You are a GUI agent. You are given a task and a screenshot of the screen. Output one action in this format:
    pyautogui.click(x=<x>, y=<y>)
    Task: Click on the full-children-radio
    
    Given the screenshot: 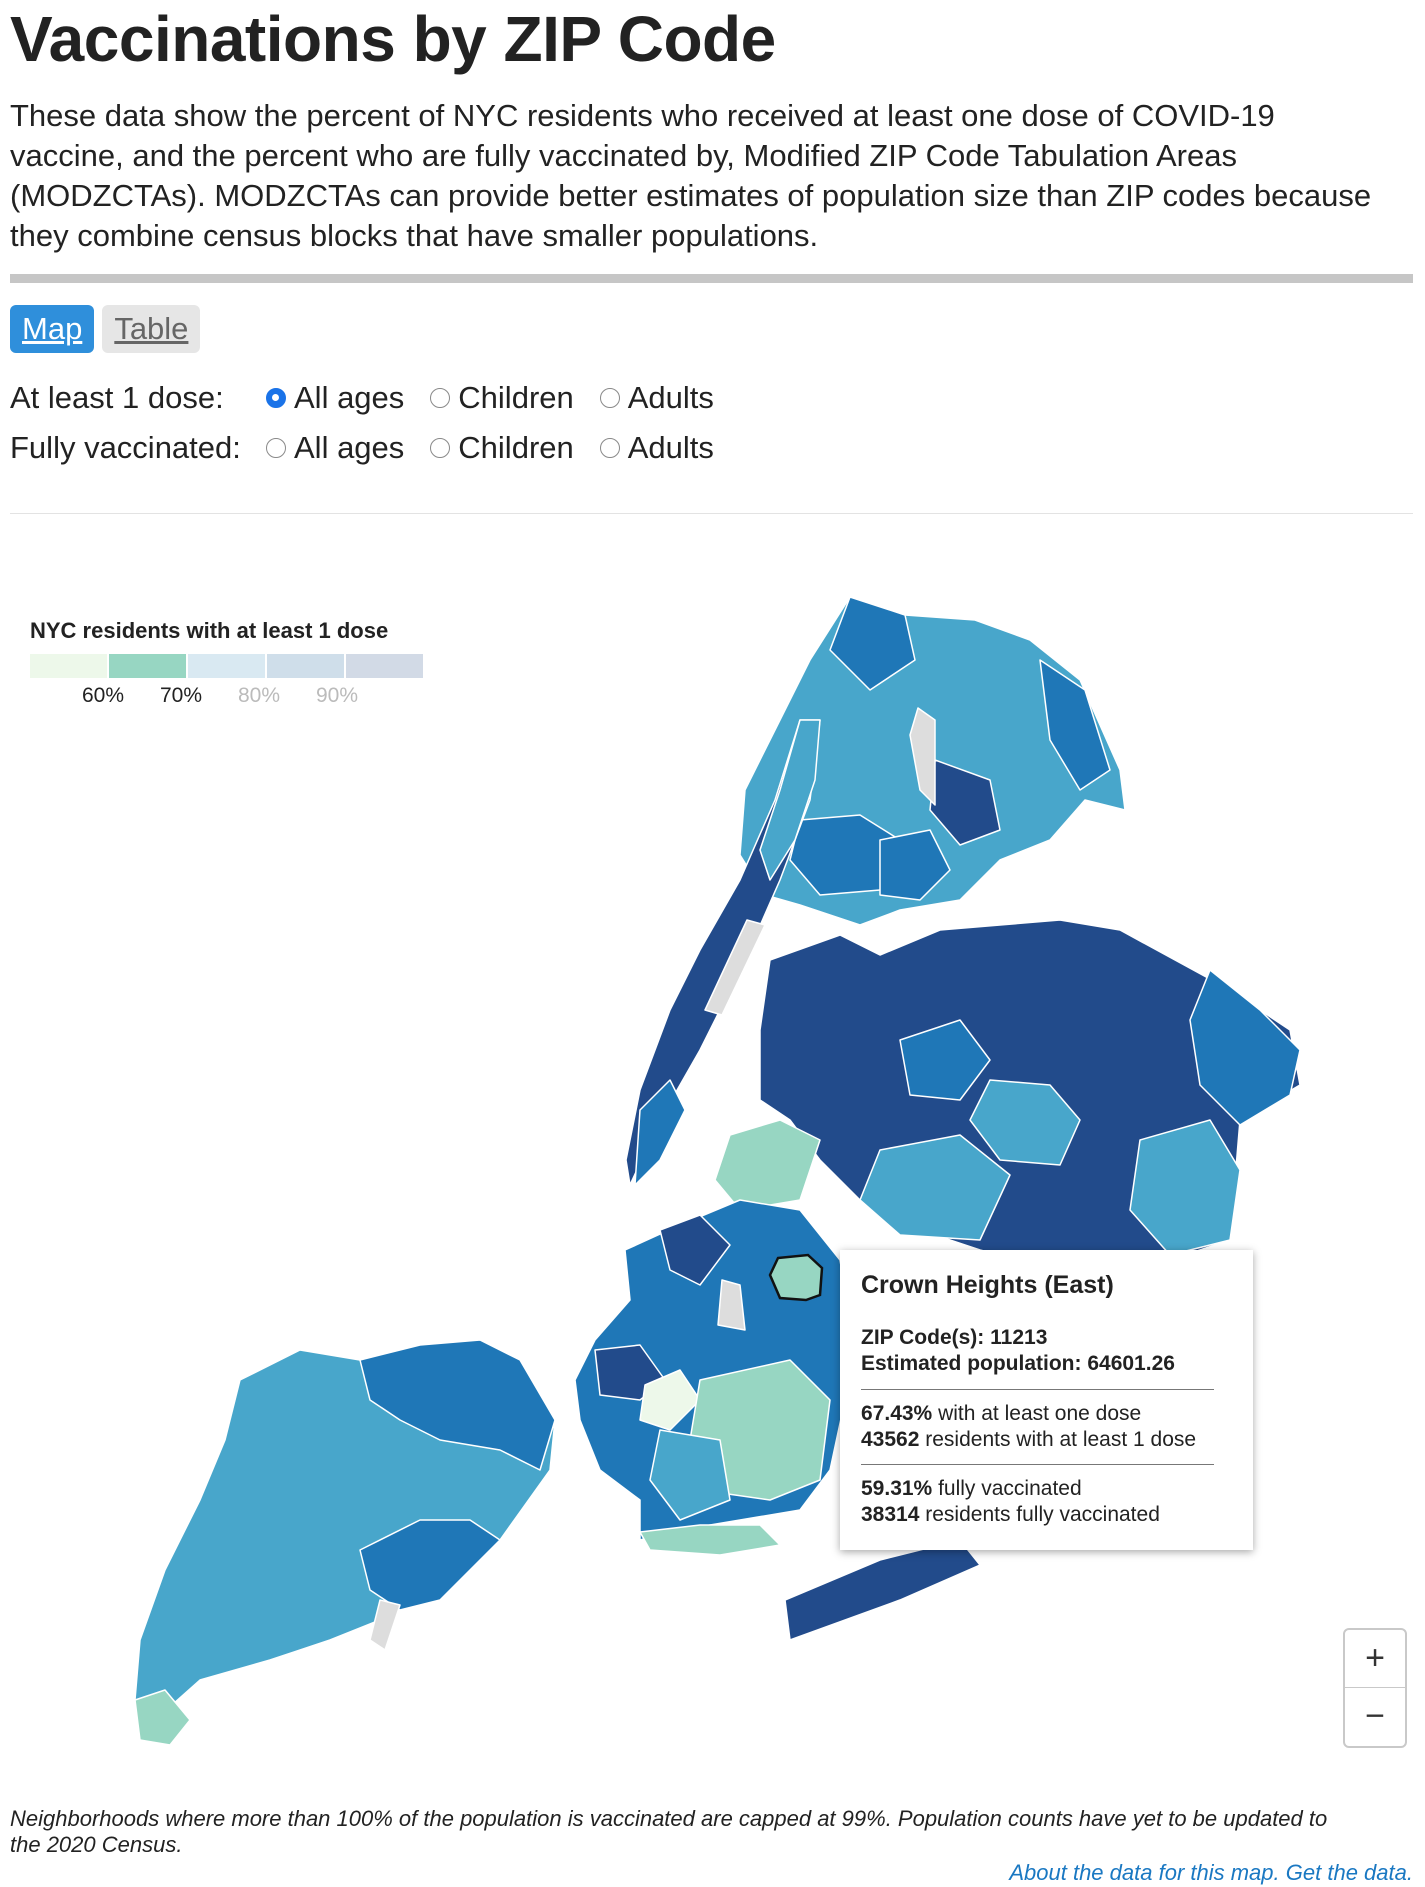 What is the action you would take?
    pyautogui.click(x=440, y=448)
    